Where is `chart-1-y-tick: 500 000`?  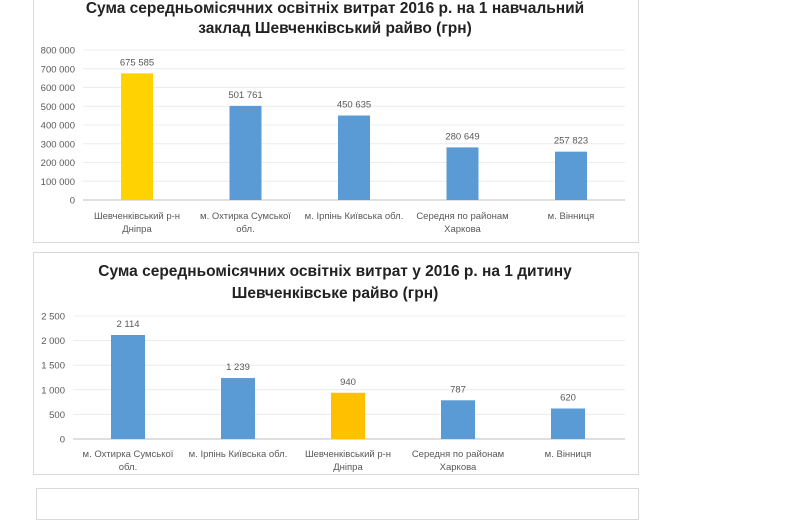
chart-1-y-tick: 500 000 is located at coordinates (58, 107).